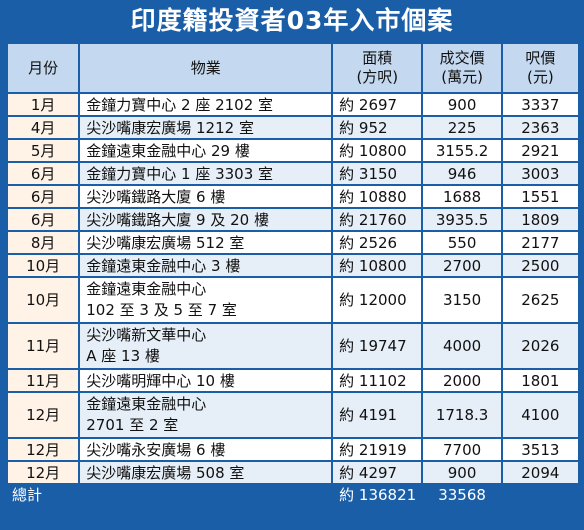 The width and height of the screenshot is (584, 530). Describe the element at coordinates (462, 449) in the screenshot. I see `price-cell: 7700` at that location.